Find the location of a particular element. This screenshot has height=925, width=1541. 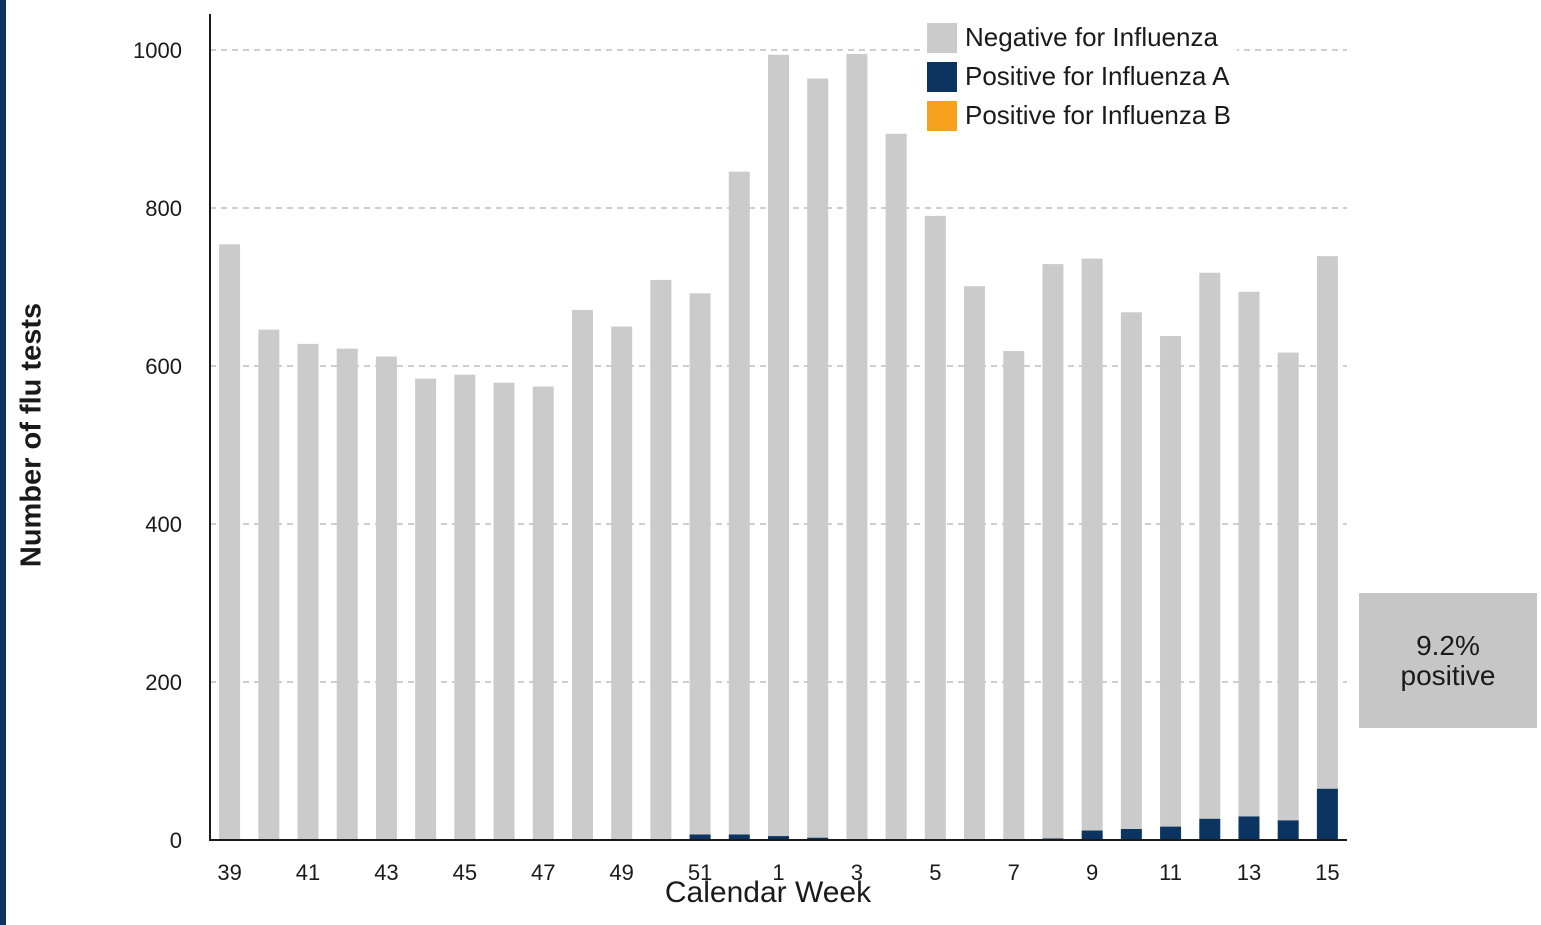

x-tick-label: 9 is located at coordinates (1092, 872).